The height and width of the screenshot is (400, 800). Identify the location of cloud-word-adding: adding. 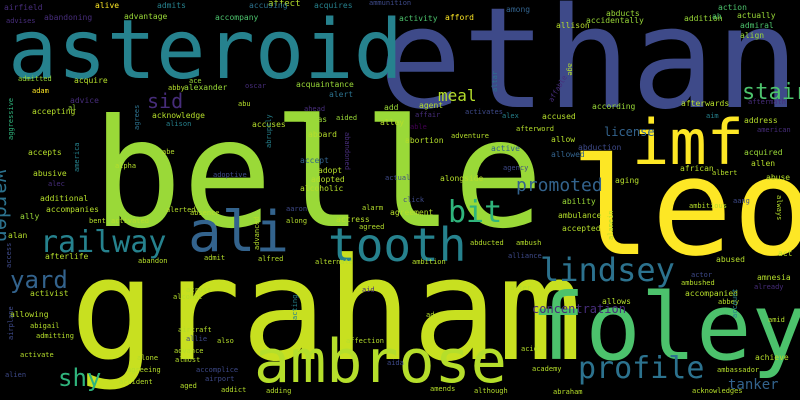
(279, 391).